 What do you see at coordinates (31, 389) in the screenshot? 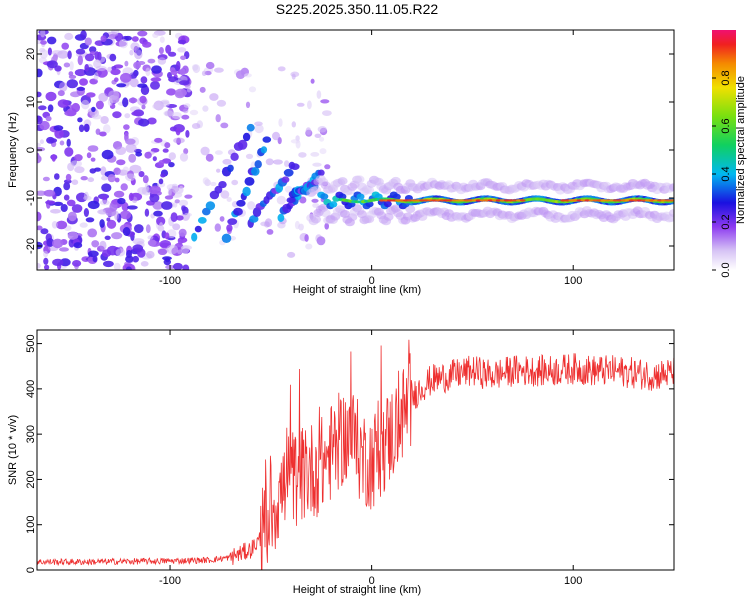
I see `snr-ytick-label-4: 400` at bounding box center [31, 389].